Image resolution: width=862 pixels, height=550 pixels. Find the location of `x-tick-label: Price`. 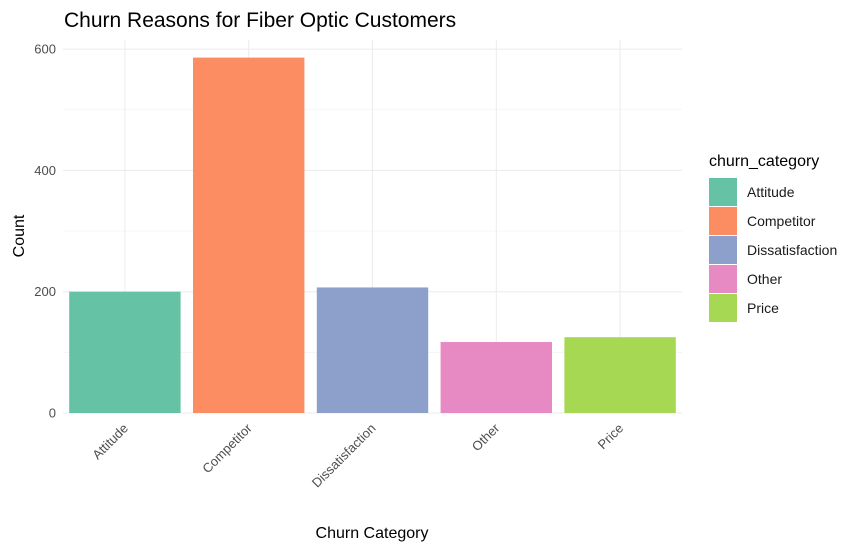

x-tick-label: Price is located at coordinates (611, 437).